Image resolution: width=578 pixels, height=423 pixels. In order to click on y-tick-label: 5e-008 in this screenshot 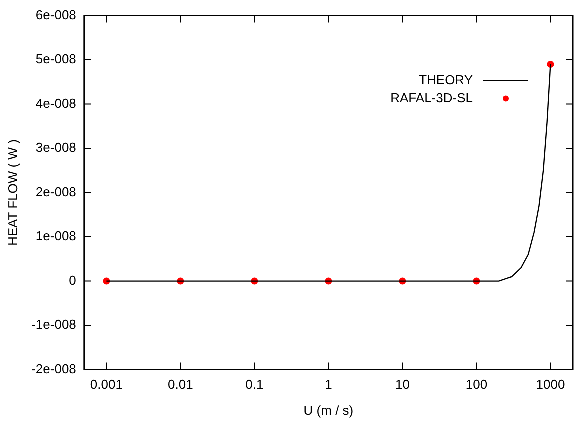, I will do `click(56, 59)`.